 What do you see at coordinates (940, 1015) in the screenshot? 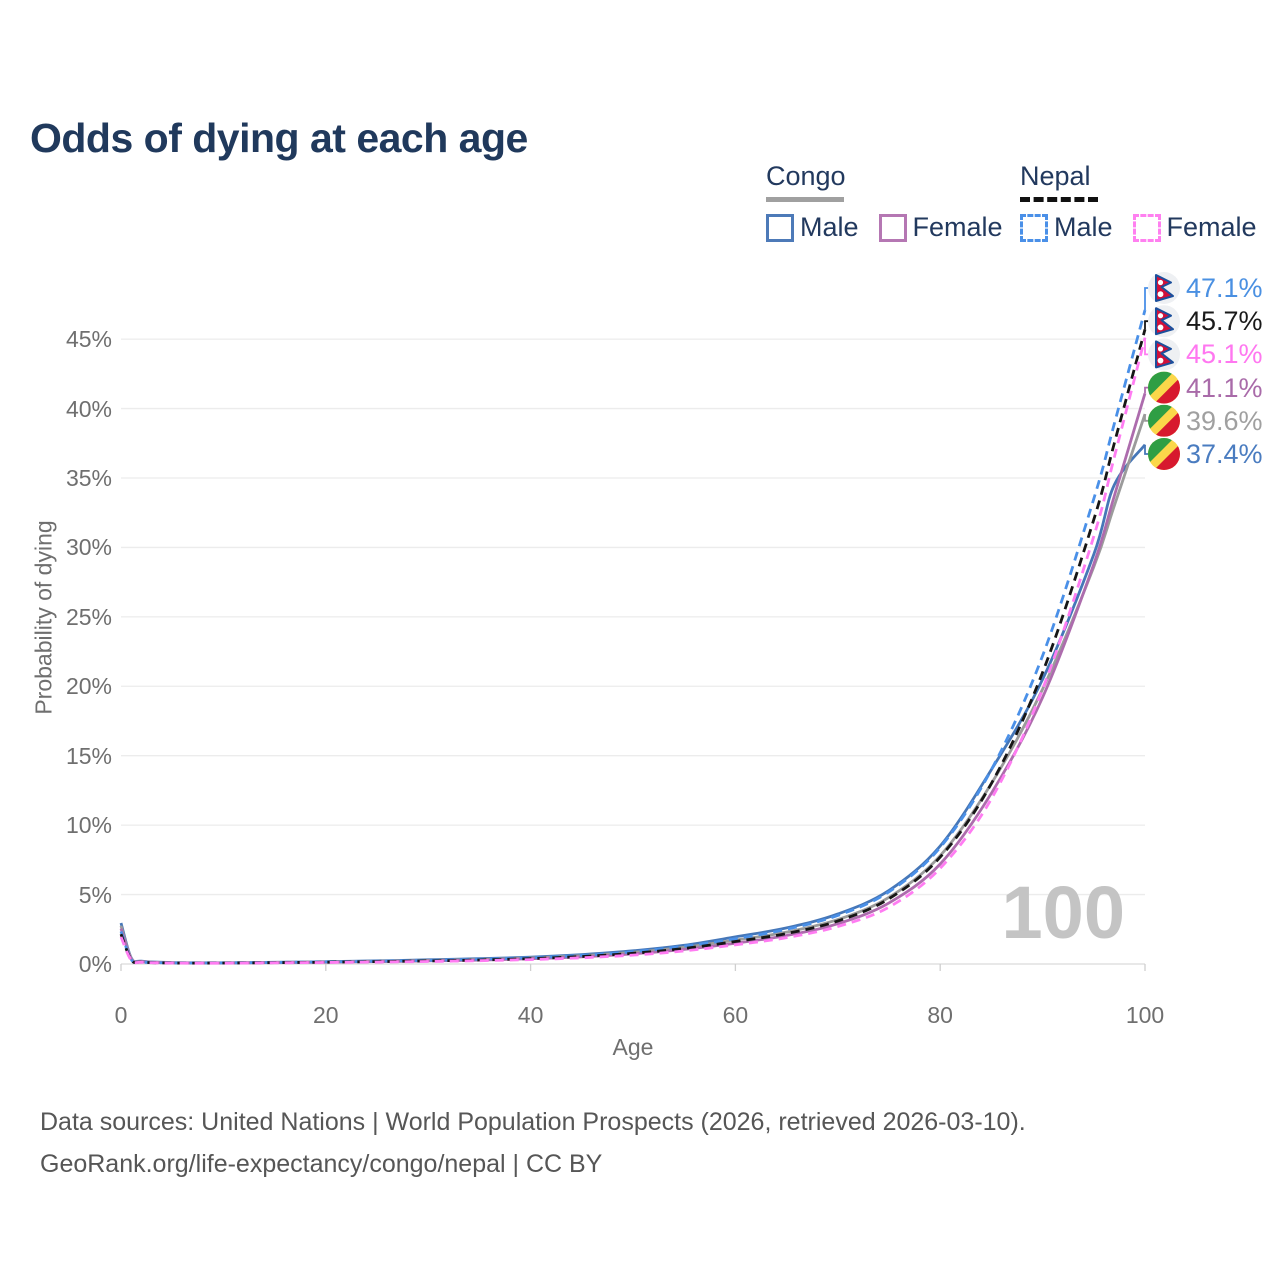
I see `x-tick-80: 80` at bounding box center [940, 1015].